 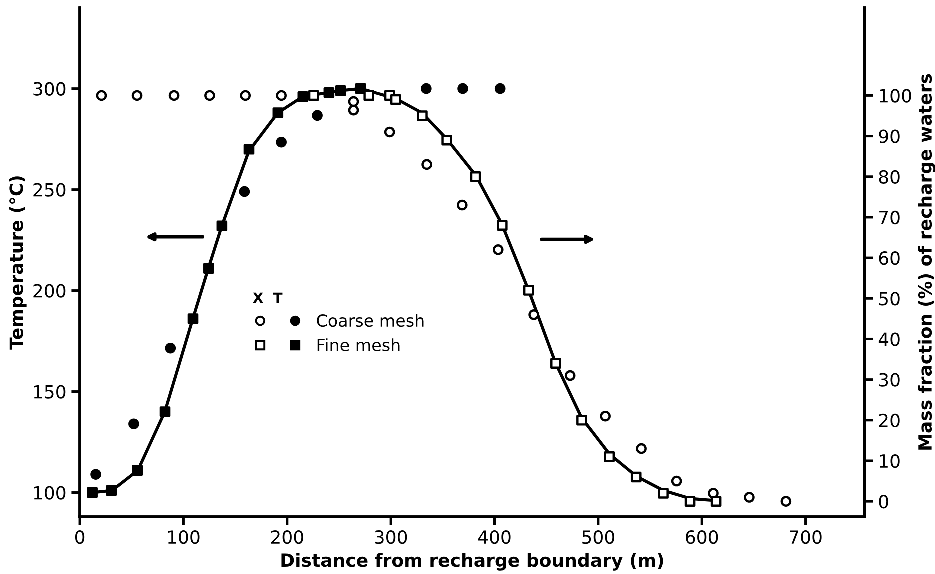 What do you see at coordinates (391, 537) in the screenshot?
I see `x-tick-label: 300` at bounding box center [391, 537].